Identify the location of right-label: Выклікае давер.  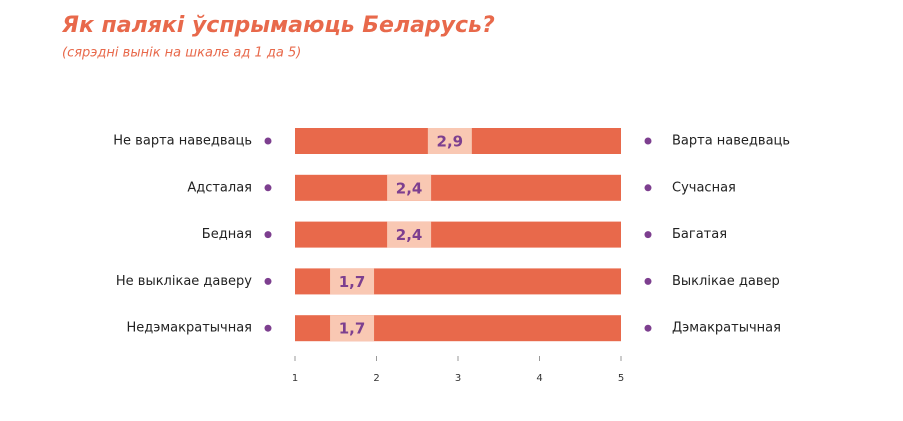
(726, 281).